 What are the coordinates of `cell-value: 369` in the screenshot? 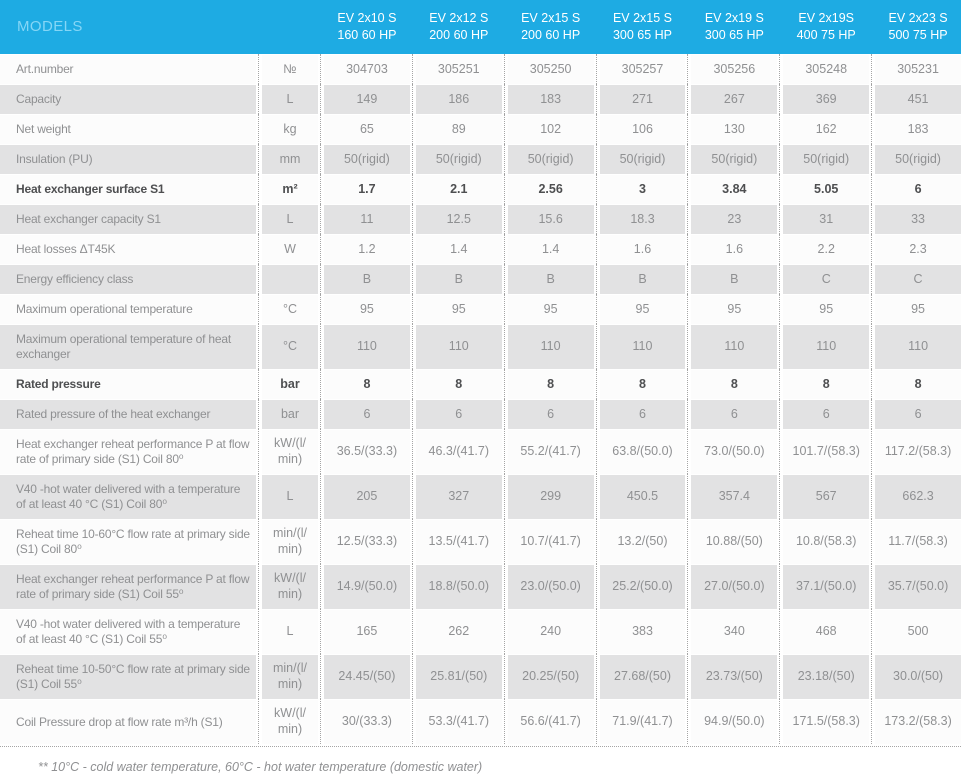 It's located at (824, 99).